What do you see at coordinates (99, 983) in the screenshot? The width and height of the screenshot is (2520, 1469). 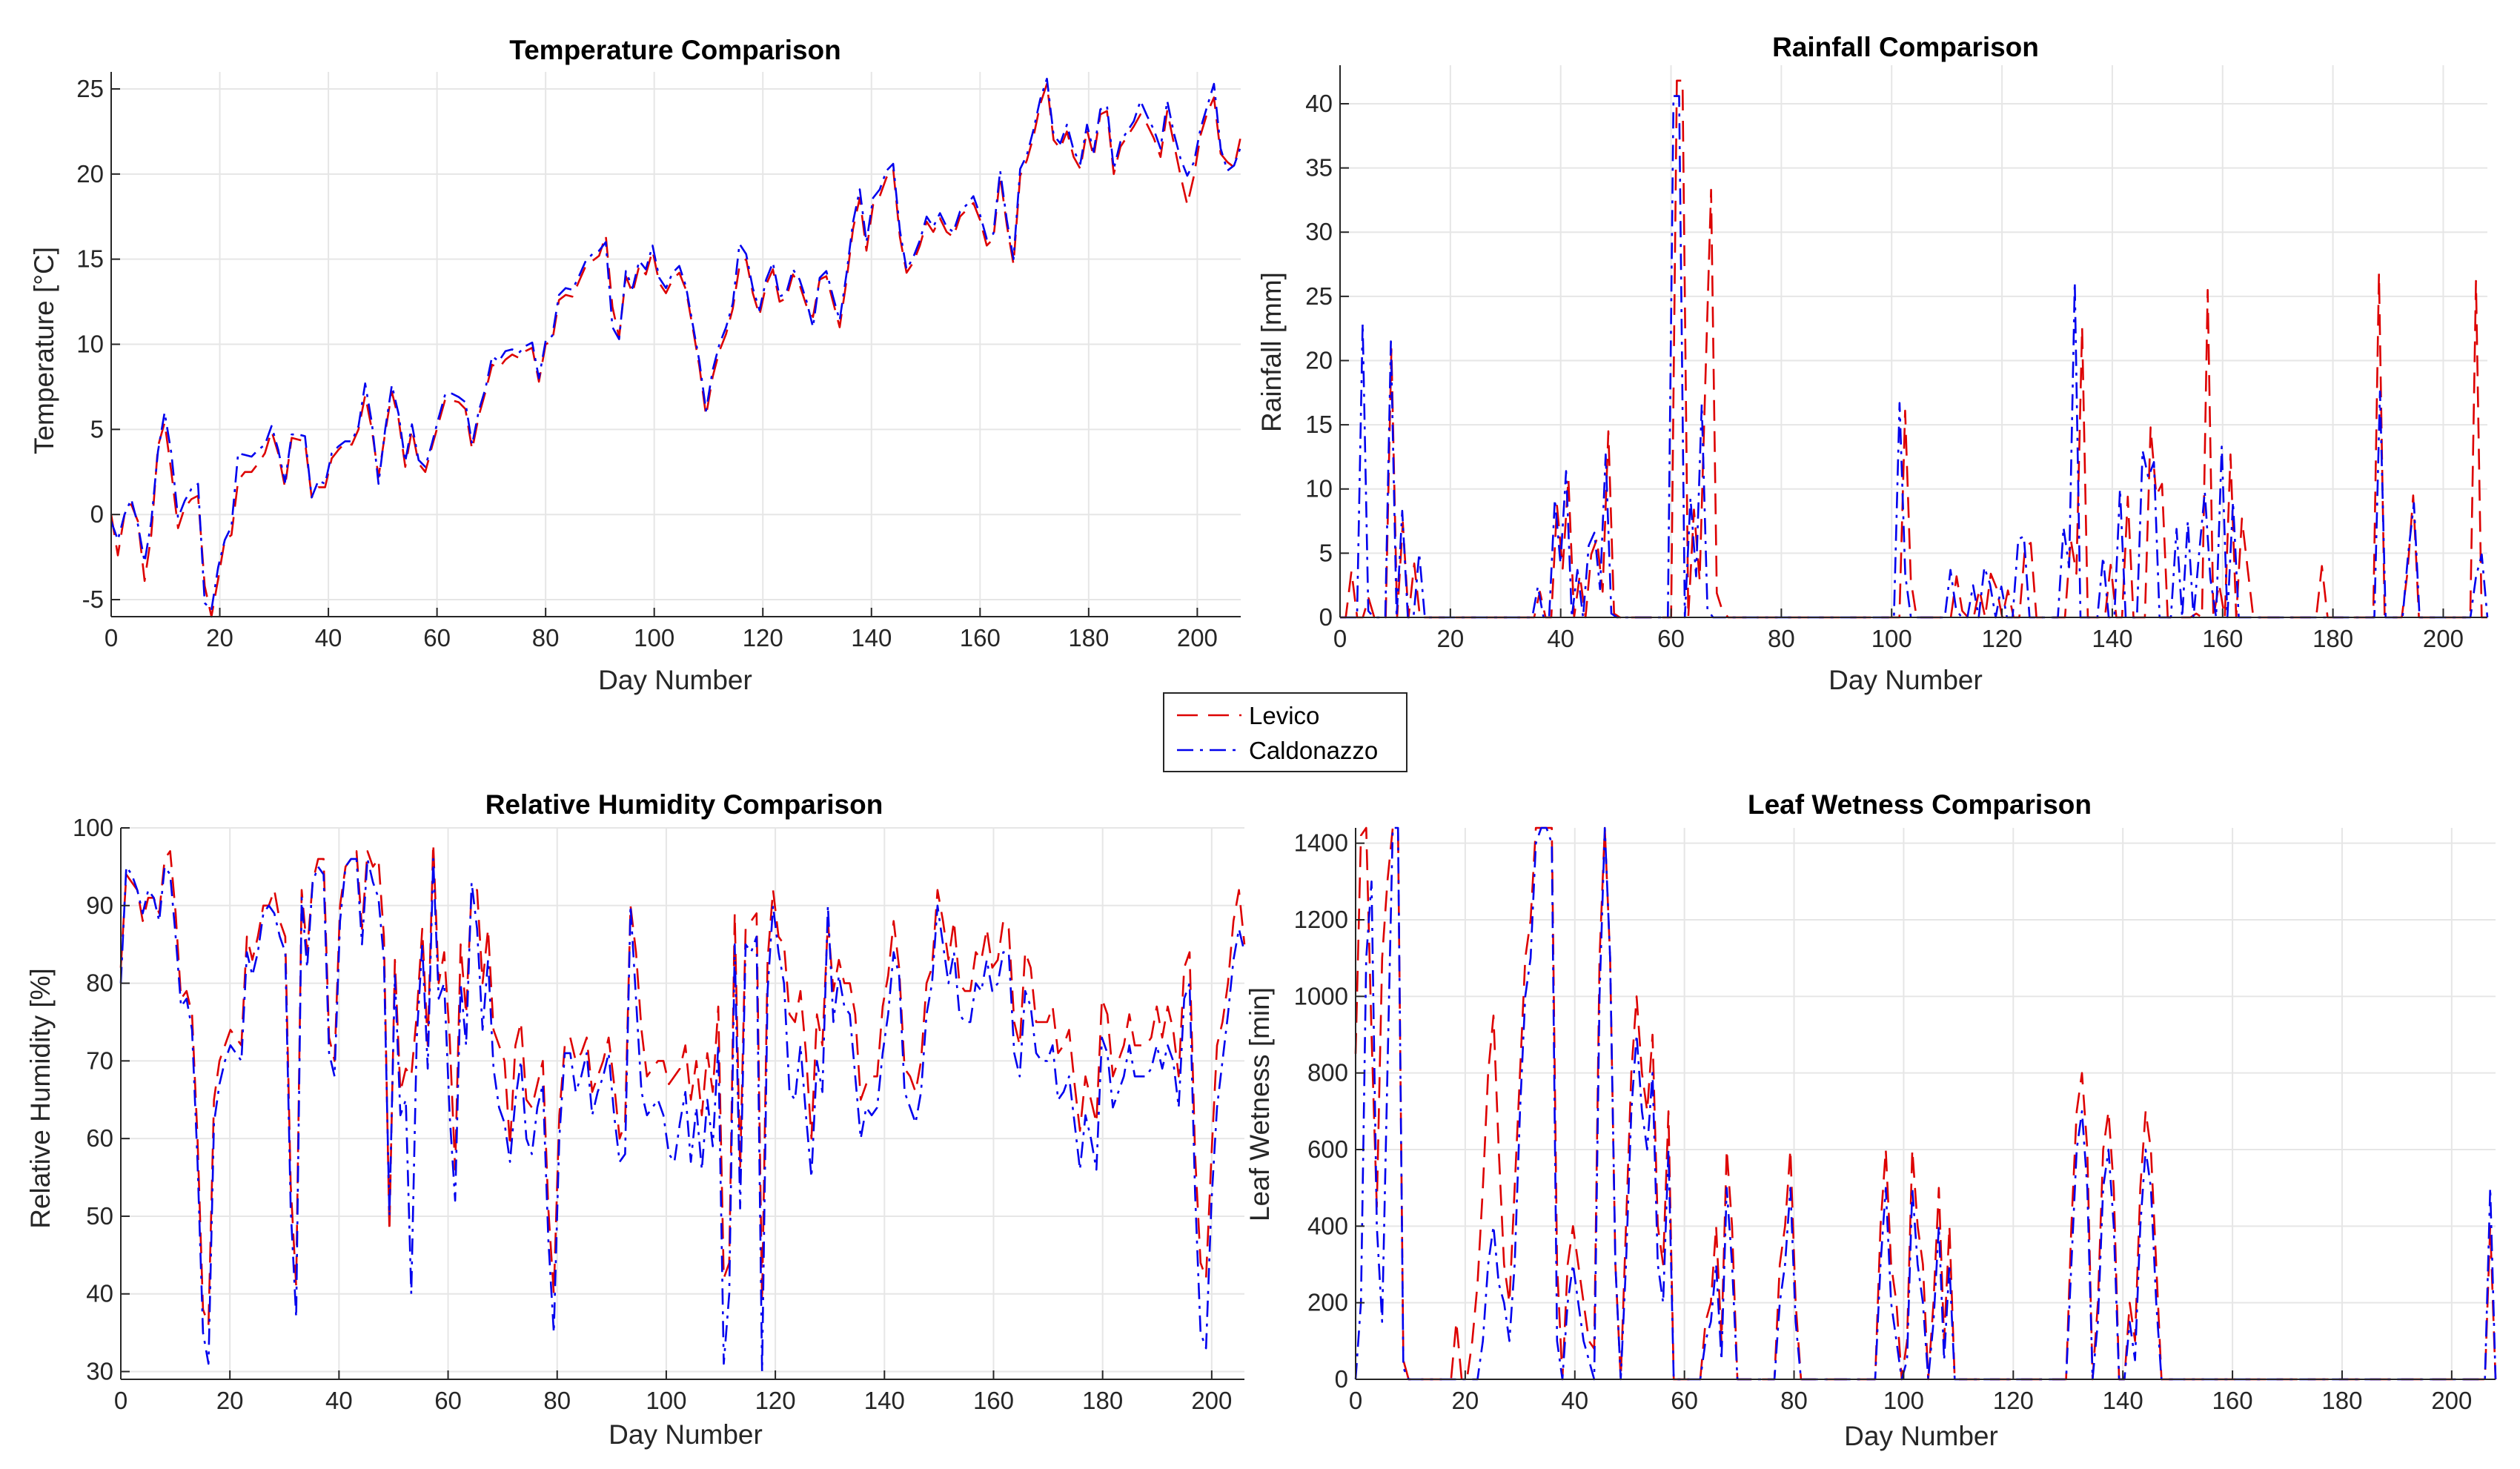 I see `rh-y-tick-label: 80` at bounding box center [99, 983].